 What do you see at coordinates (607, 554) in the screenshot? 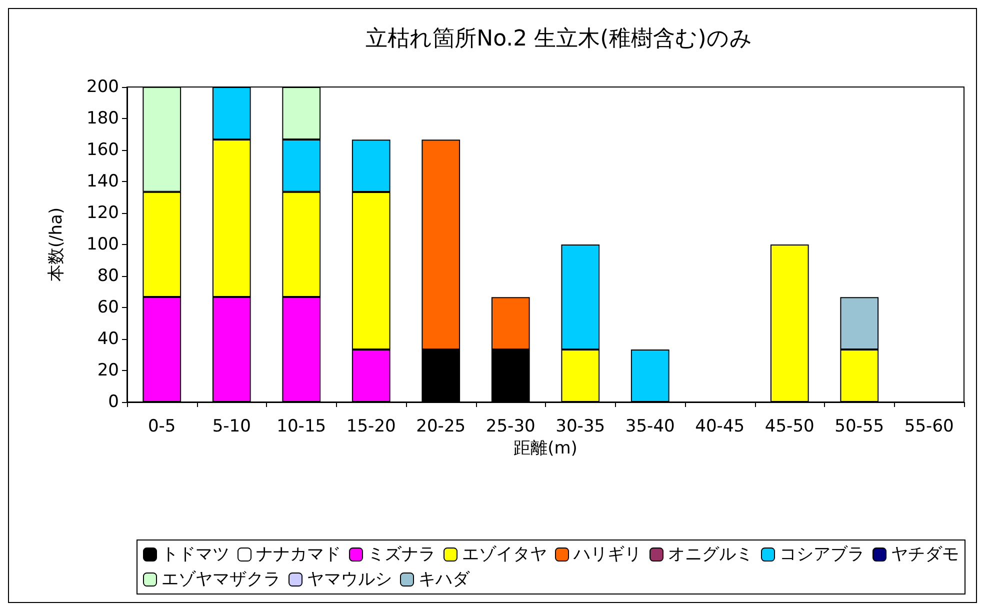
I see `legend-label: ハリギリ` at bounding box center [607, 554].